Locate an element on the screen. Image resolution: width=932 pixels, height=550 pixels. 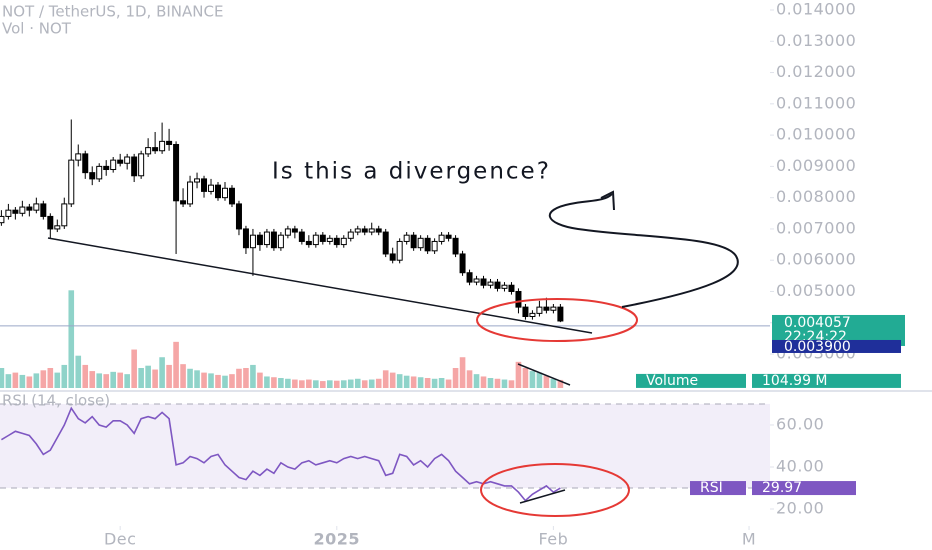
rsi-value-box is located at coordinates (804, 488).